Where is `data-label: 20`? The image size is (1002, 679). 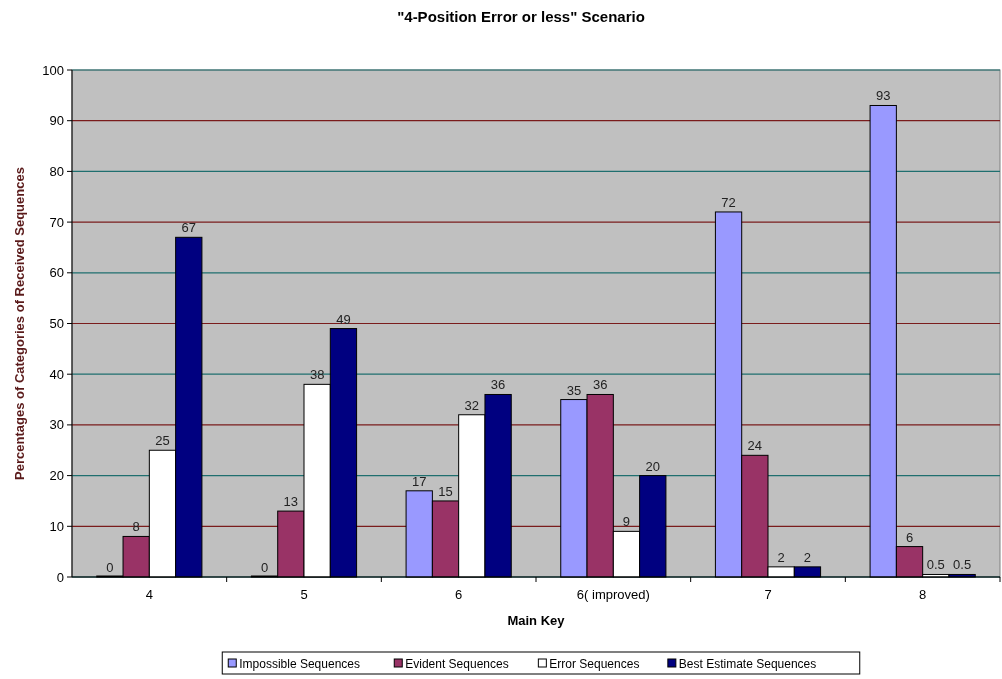 data-label: 20 is located at coordinates (653, 466).